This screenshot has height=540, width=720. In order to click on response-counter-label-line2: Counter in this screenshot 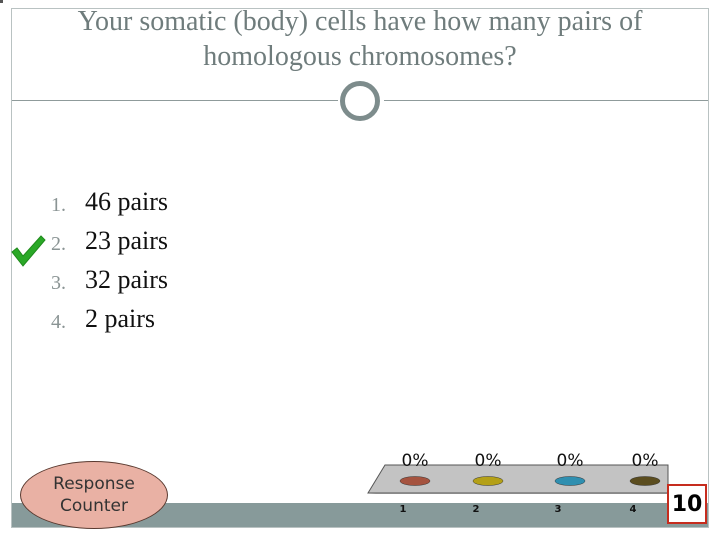, I will do `click(94, 506)`.